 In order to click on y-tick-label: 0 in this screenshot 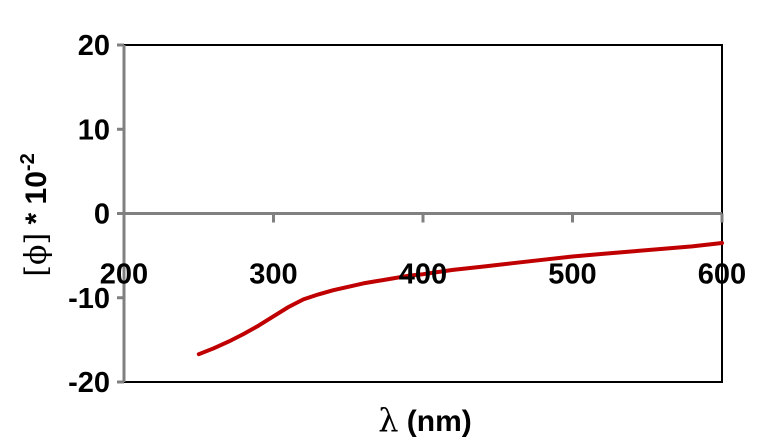, I will do `click(102, 215)`.